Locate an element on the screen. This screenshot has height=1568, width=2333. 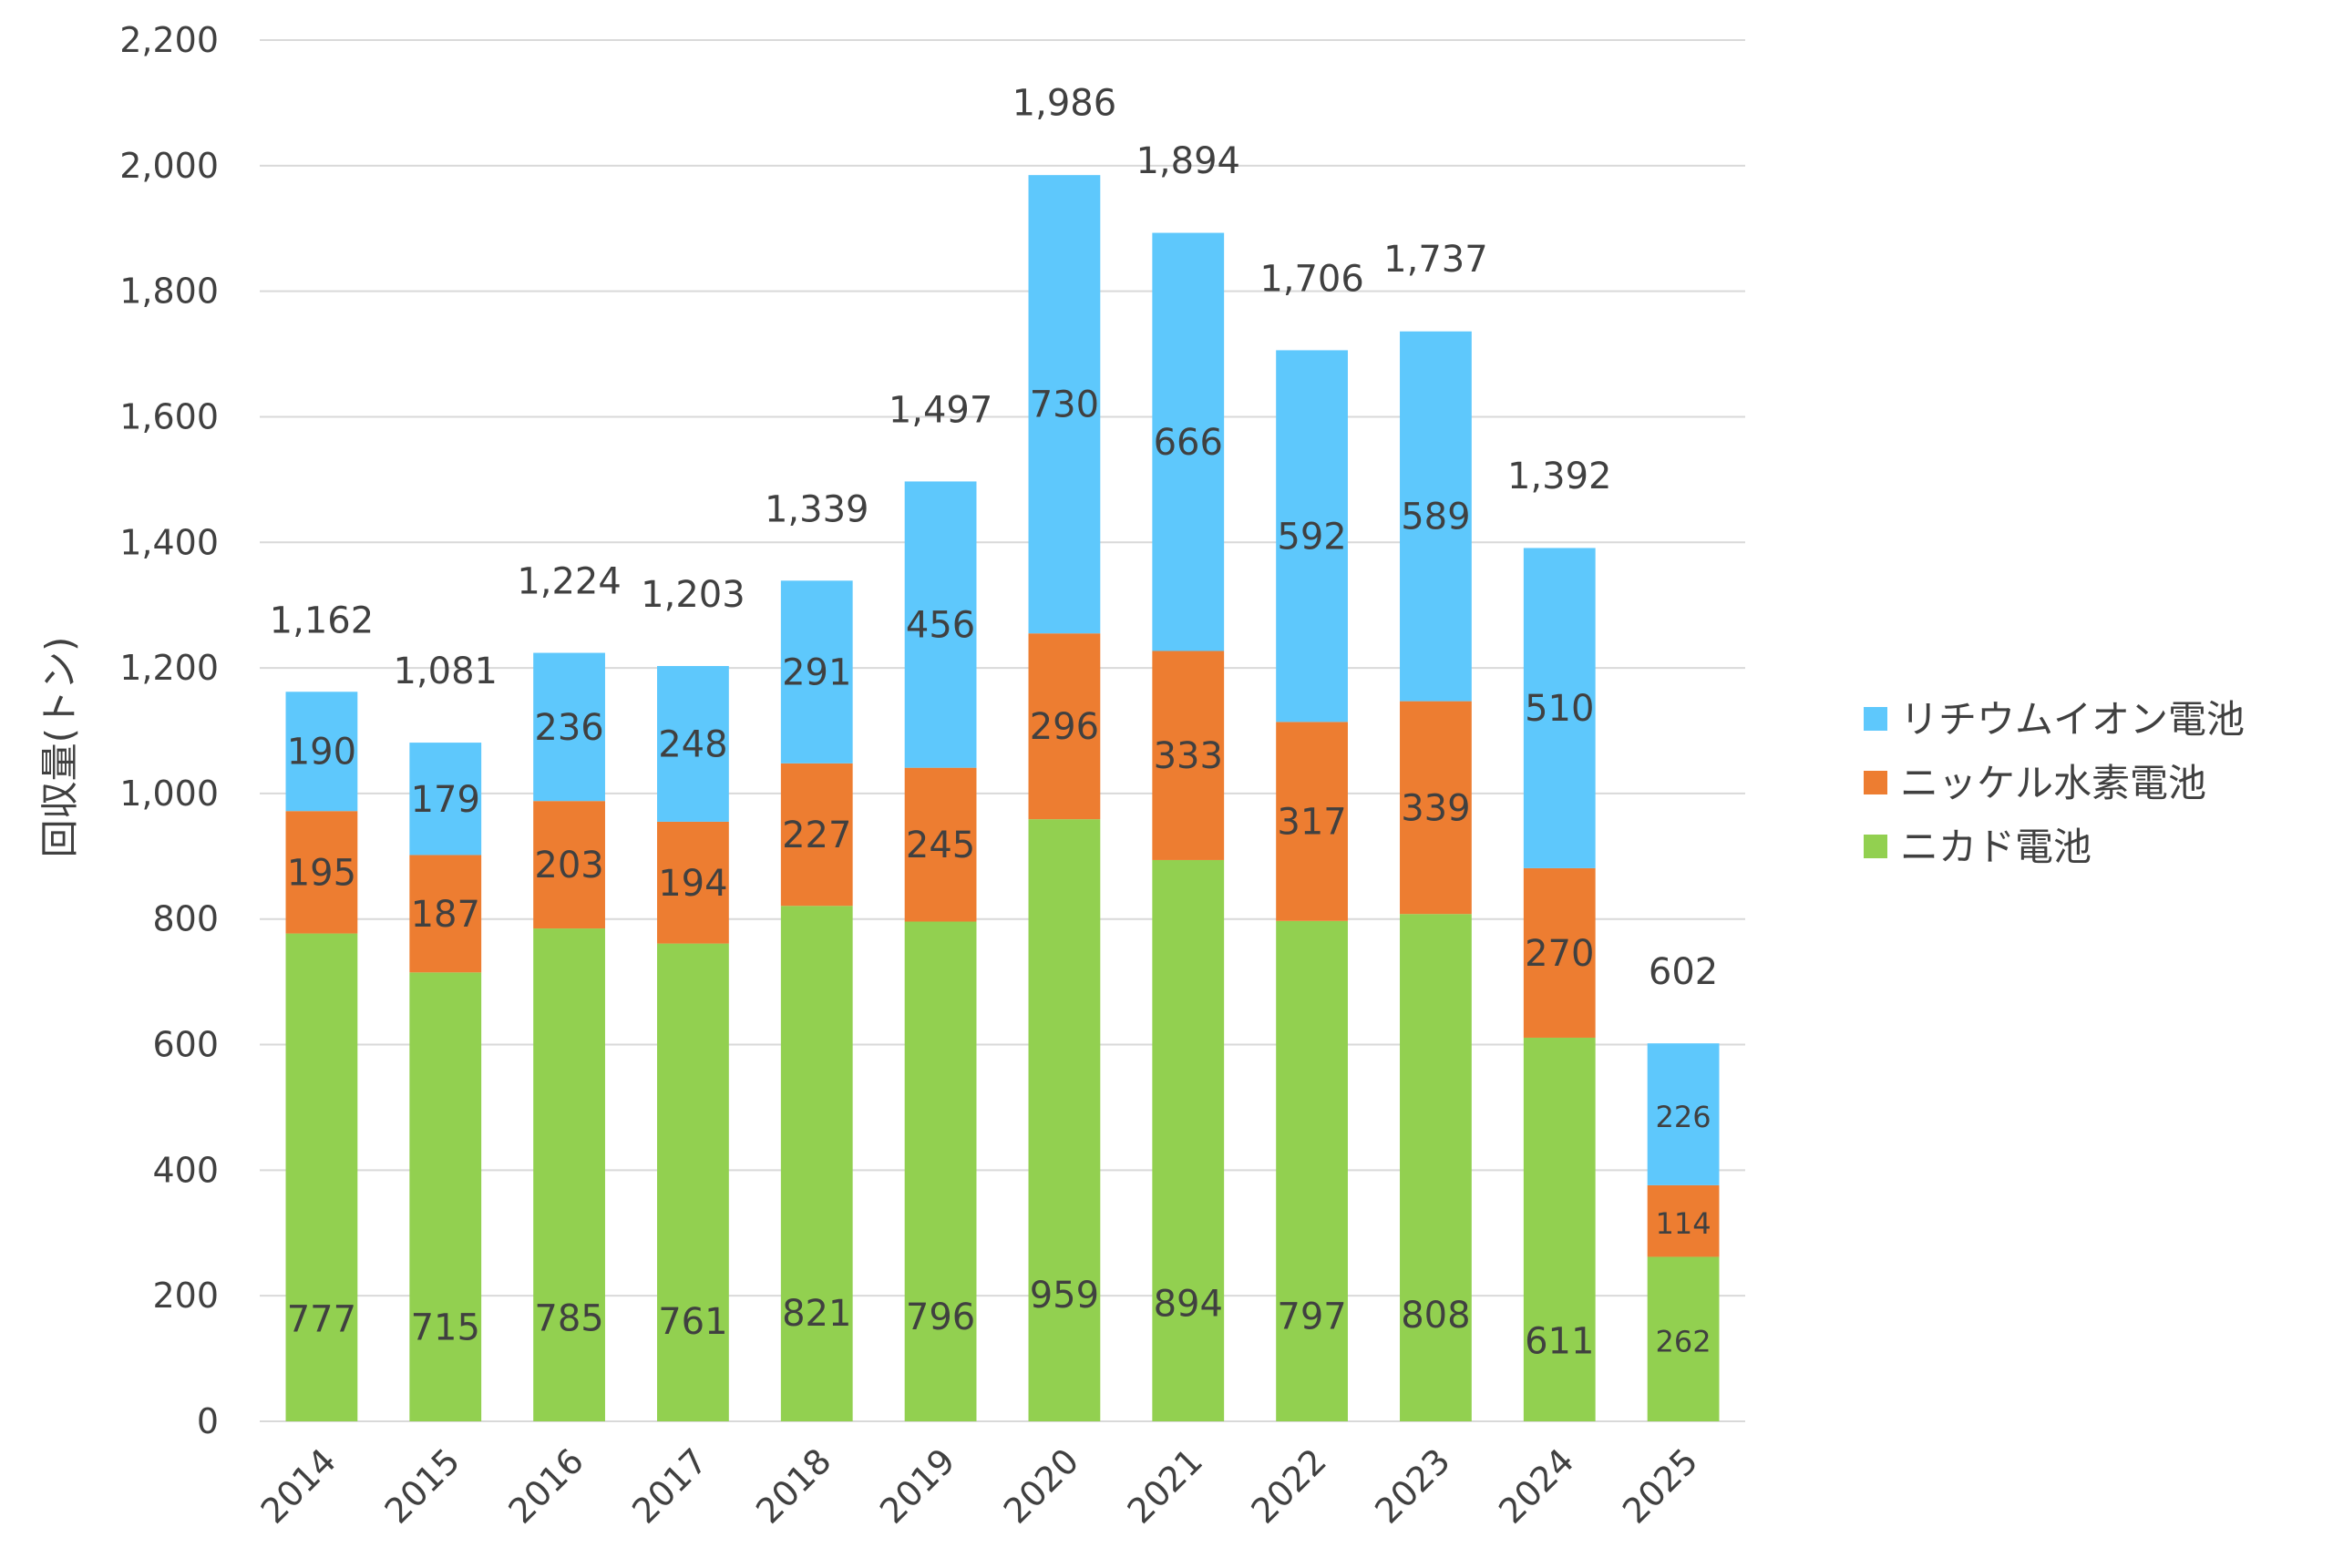
legend-item: リチウムイオン電池 is located at coordinates (2055, 719).